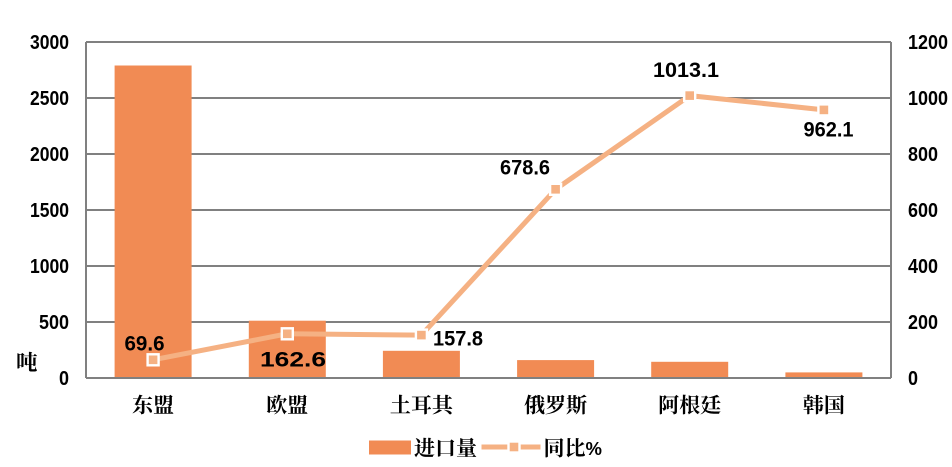 The image size is (952, 467). I want to click on svg-text: 162.6, so click(293, 360).